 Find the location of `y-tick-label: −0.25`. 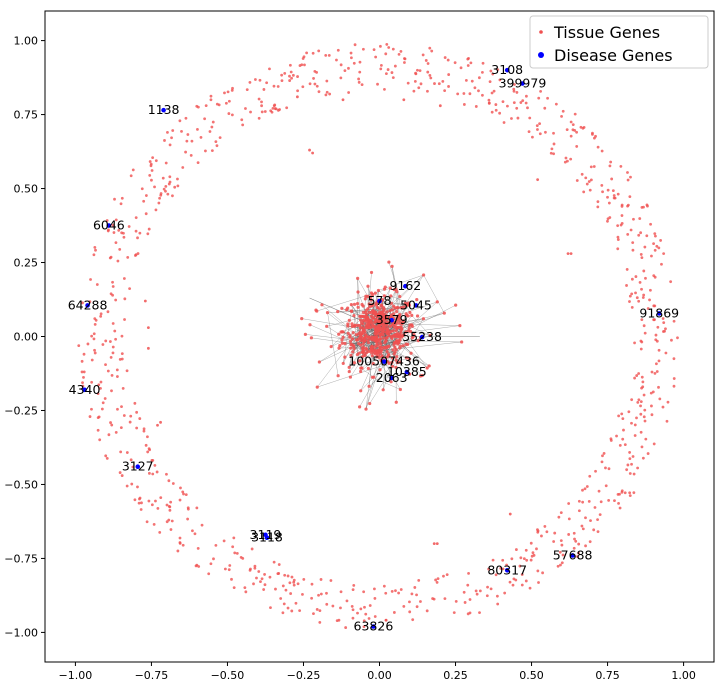

y-tick-label: −0.25 is located at coordinates (21, 410).